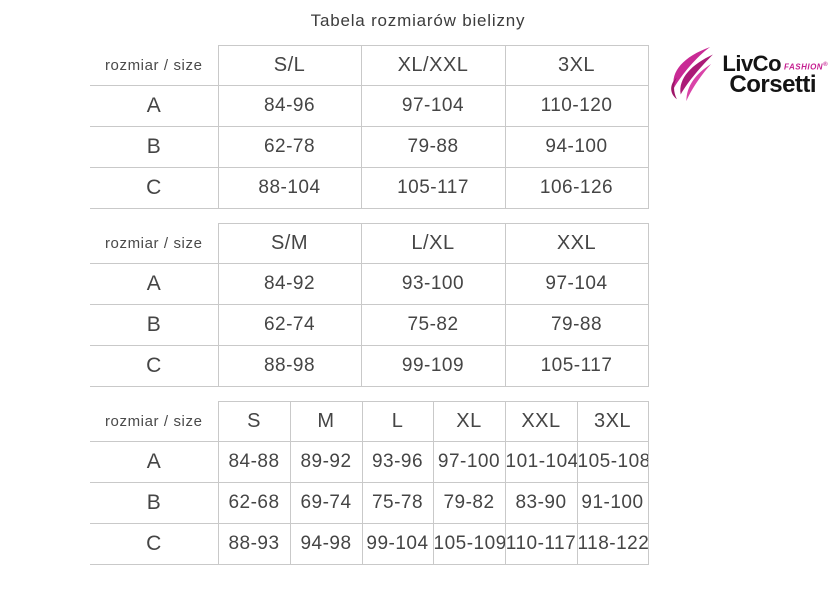 The width and height of the screenshot is (836, 606). What do you see at coordinates (397, 462) in the screenshot?
I see `cell-value: 93-96` at bounding box center [397, 462].